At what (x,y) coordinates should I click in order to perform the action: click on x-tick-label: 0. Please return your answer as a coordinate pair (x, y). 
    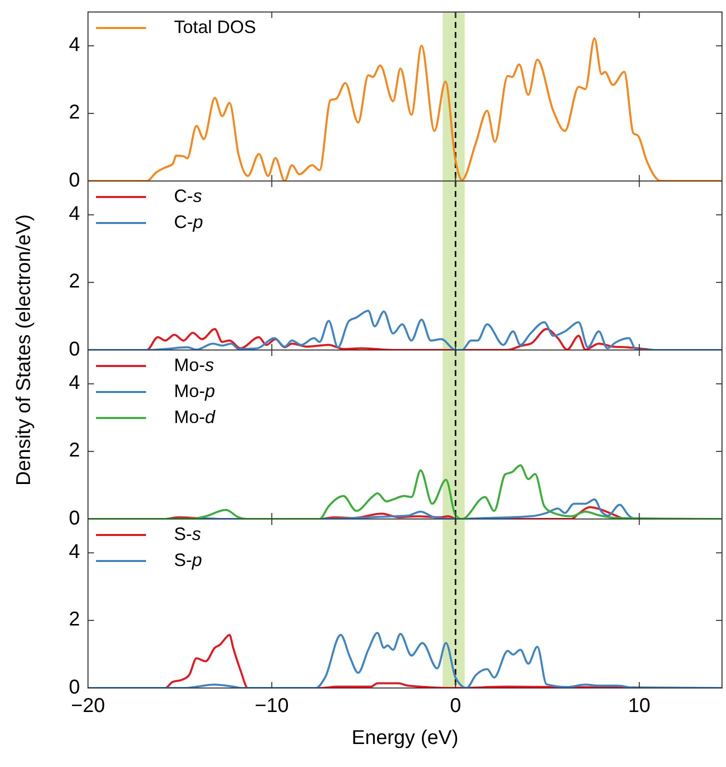
    Looking at the image, I should click on (456, 706).